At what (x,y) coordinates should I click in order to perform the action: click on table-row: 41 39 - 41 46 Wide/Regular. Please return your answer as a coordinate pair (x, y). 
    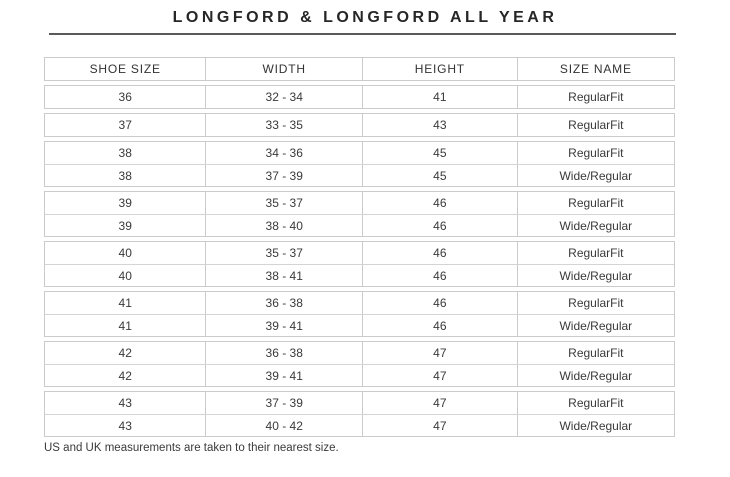
    Looking at the image, I should click on (359, 325).